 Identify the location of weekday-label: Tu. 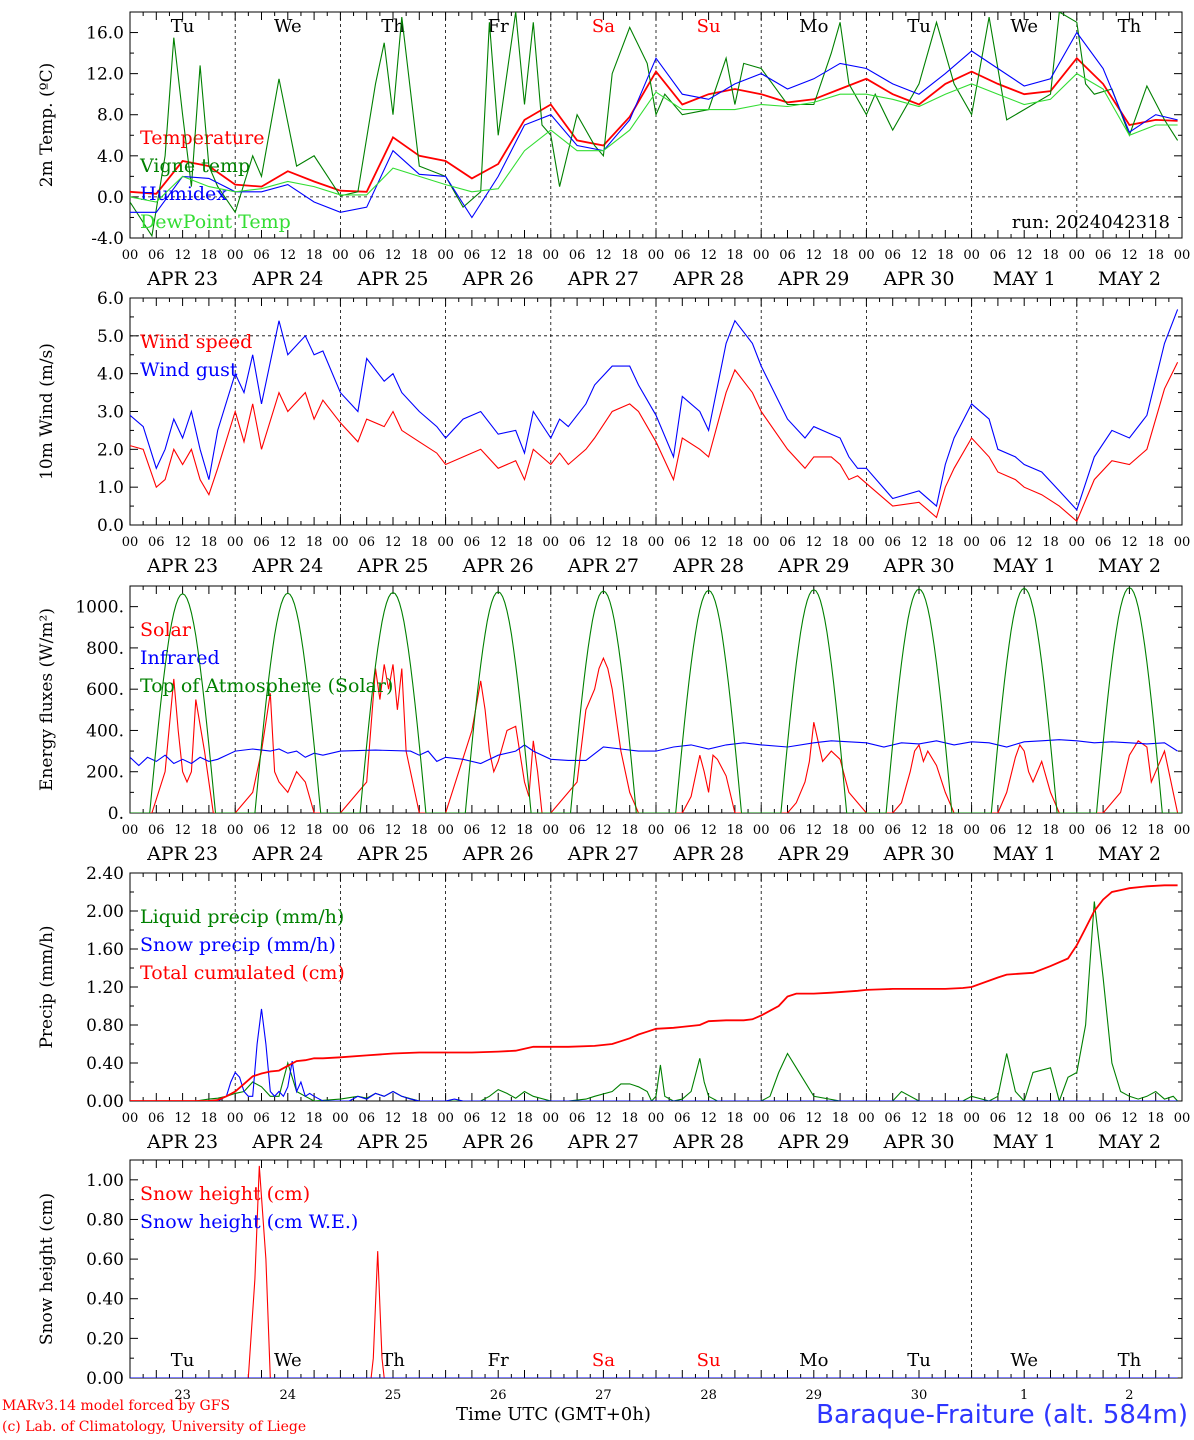
(183, 1360).